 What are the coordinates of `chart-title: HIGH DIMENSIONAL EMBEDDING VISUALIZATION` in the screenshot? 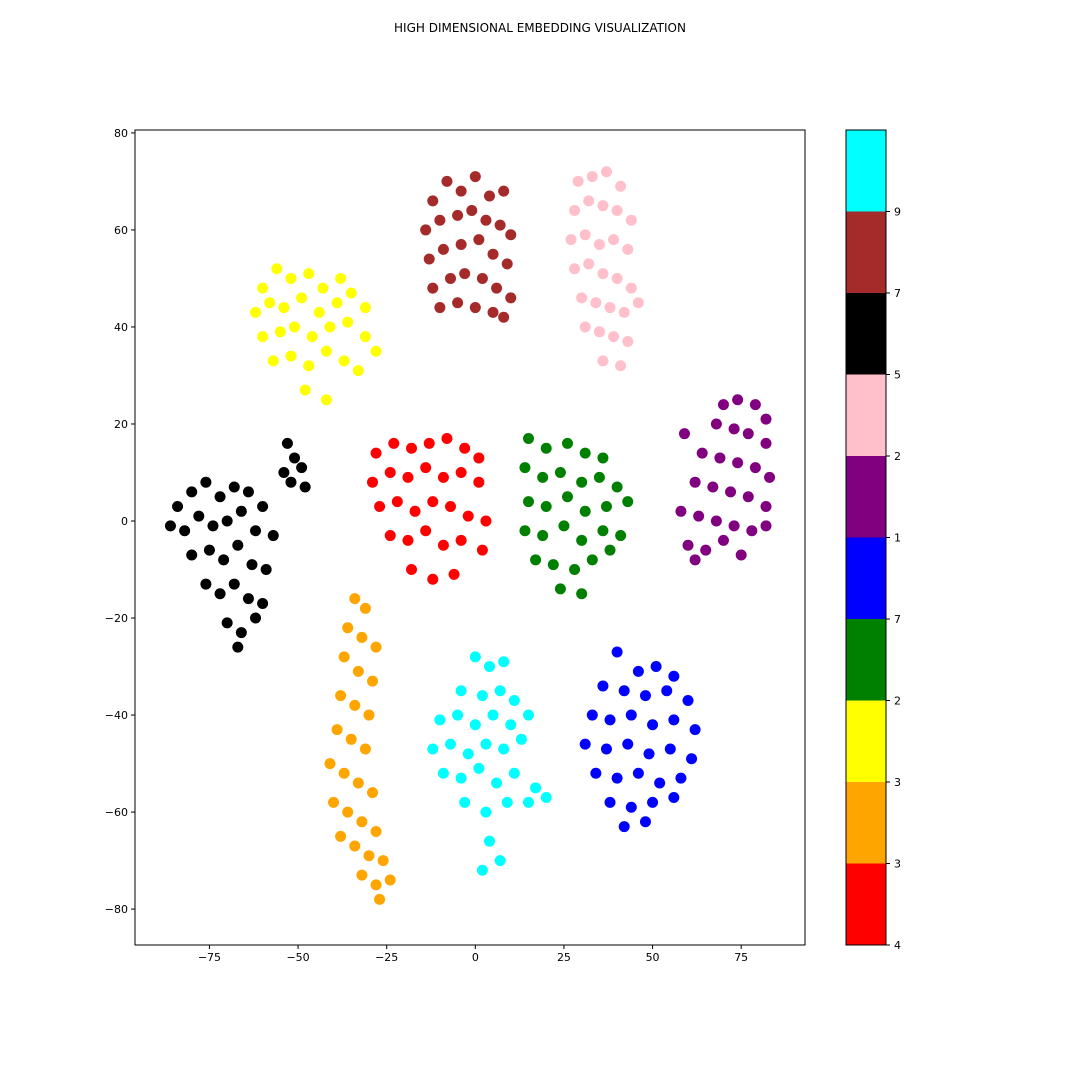 It's located at (540, 28).